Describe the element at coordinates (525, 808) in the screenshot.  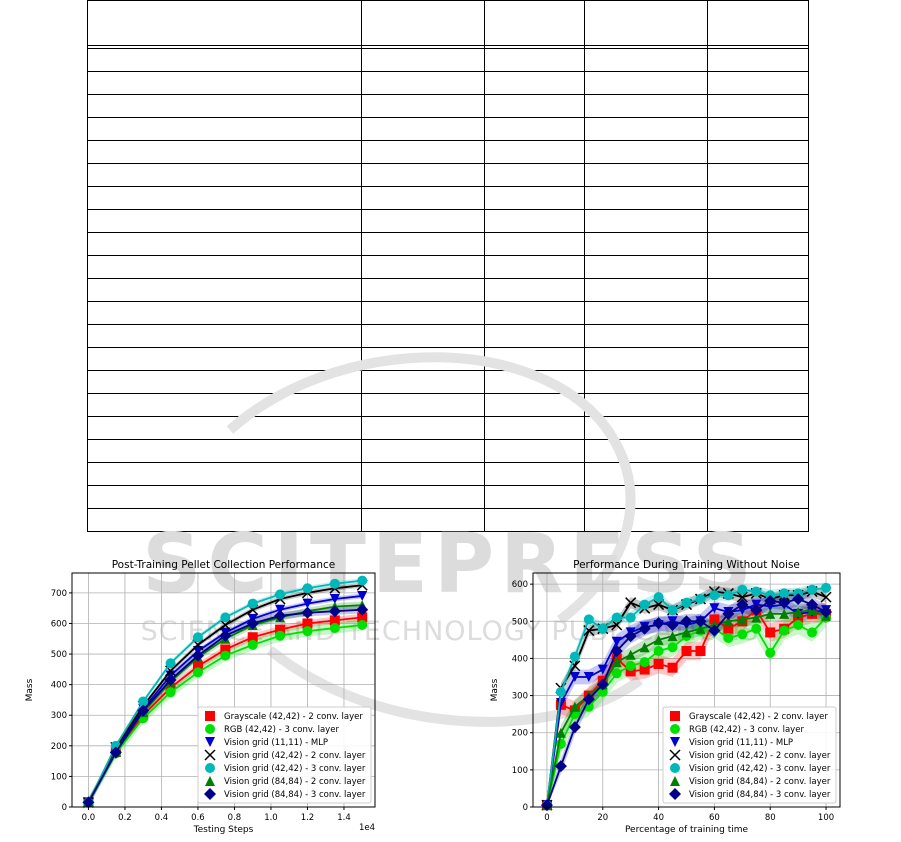
I see `y-tick-label: 0` at that location.